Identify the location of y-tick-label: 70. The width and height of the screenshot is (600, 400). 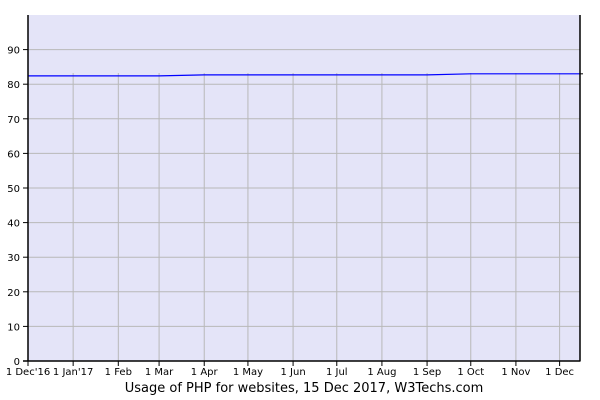
(13, 120).